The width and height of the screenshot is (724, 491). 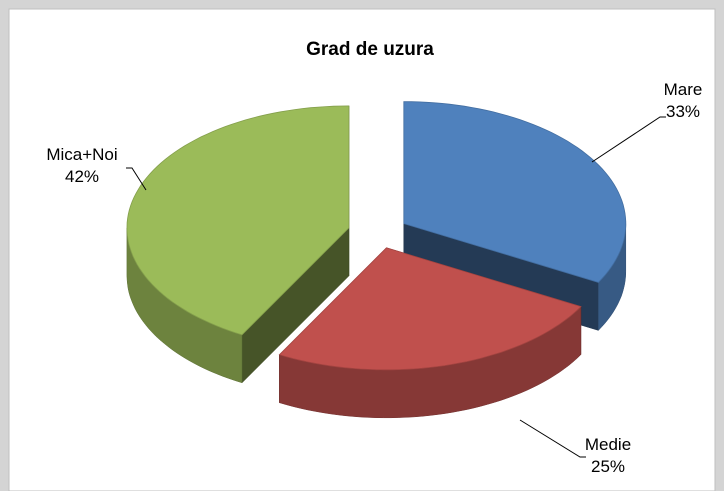 What do you see at coordinates (608, 444) in the screenshot?
I see `data-label-name: Medie` at bounding box center [608, 444].